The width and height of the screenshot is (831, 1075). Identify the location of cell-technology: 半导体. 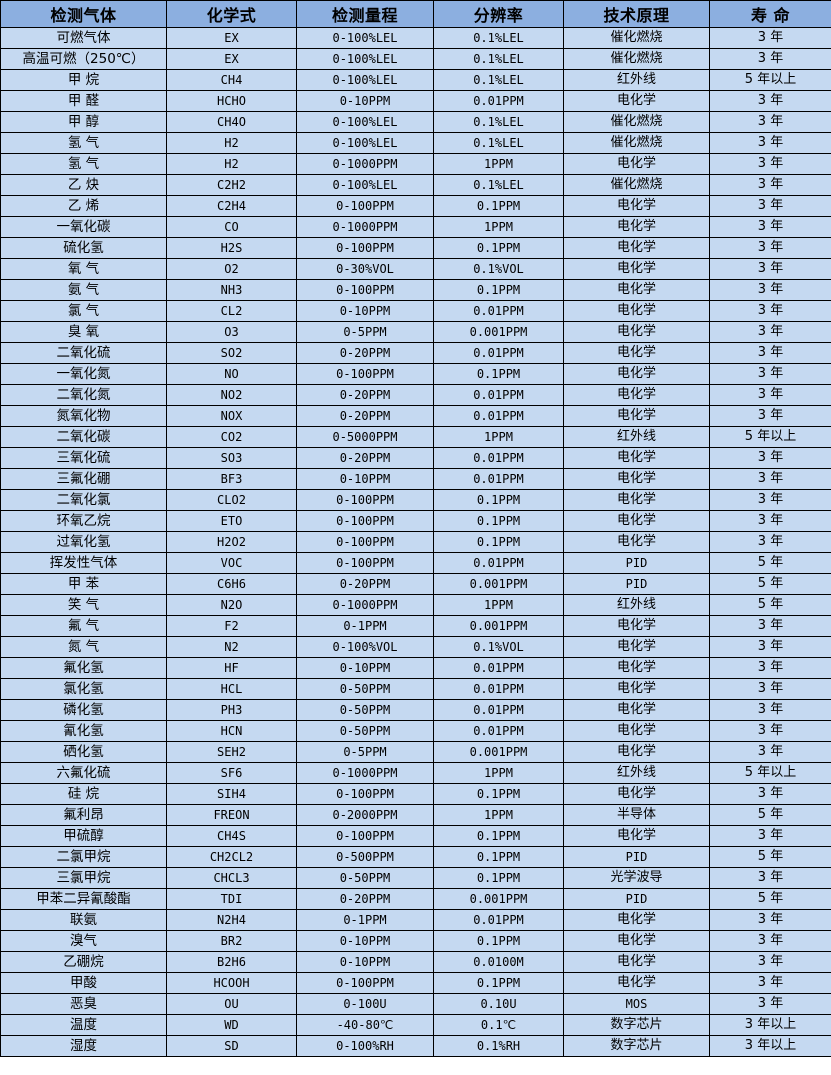
(636, 815).